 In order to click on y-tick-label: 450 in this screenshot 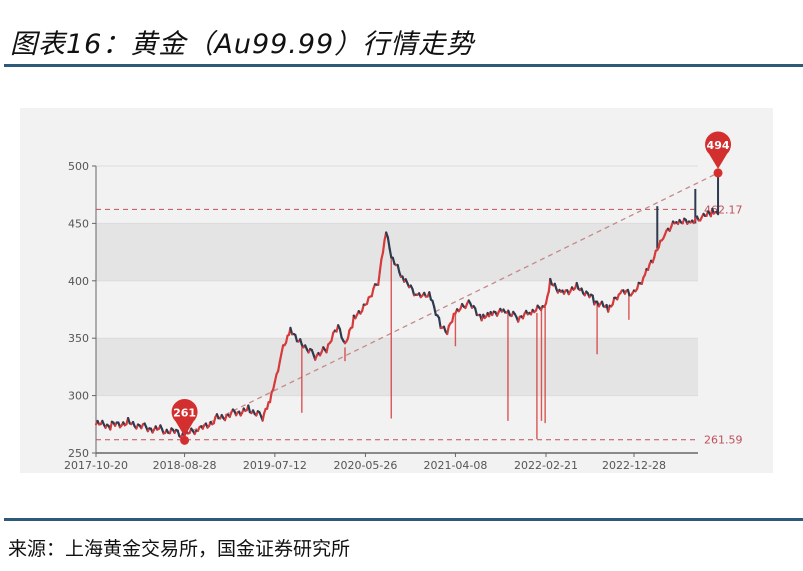, I will do `click(78, 223)`.